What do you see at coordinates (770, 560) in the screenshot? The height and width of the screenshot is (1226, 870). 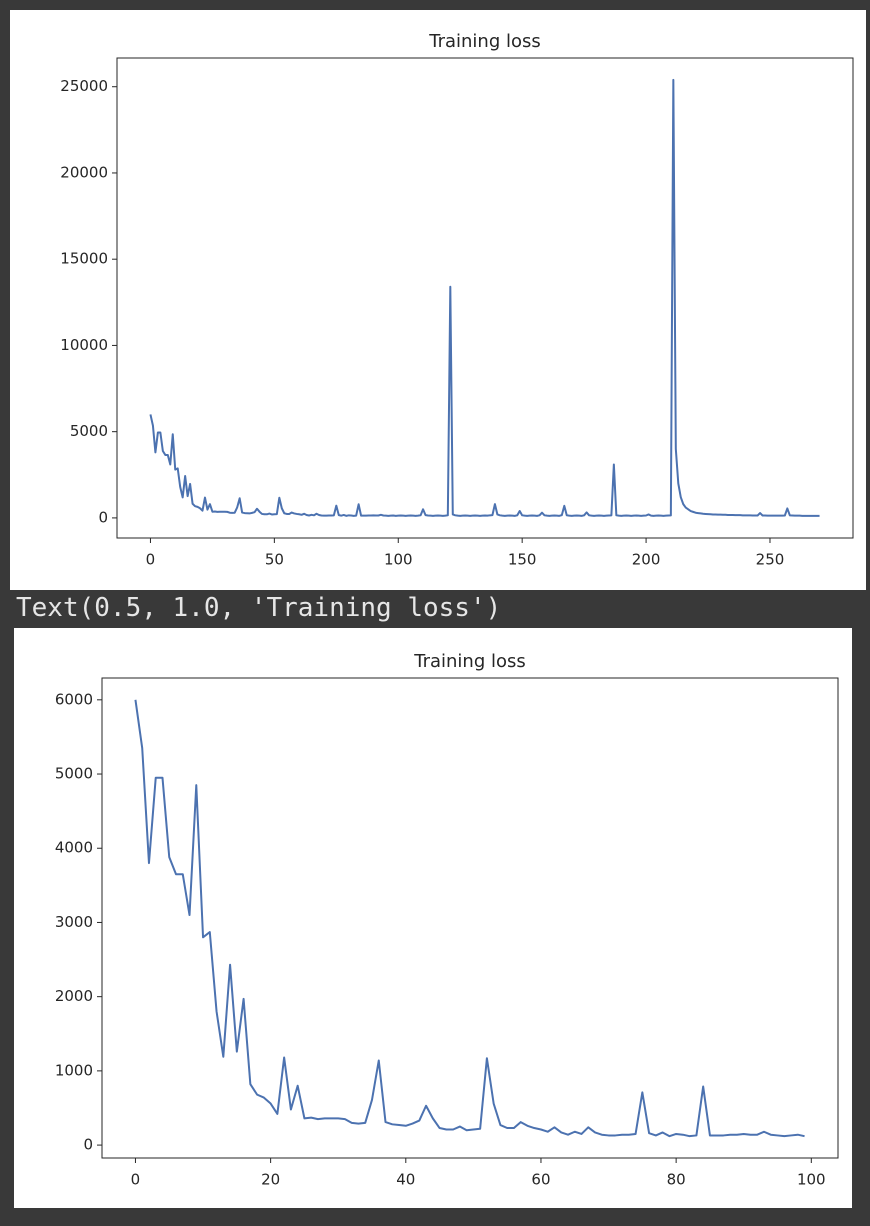 I see `x-tick-label: 250` at bounding box center [770, 560].